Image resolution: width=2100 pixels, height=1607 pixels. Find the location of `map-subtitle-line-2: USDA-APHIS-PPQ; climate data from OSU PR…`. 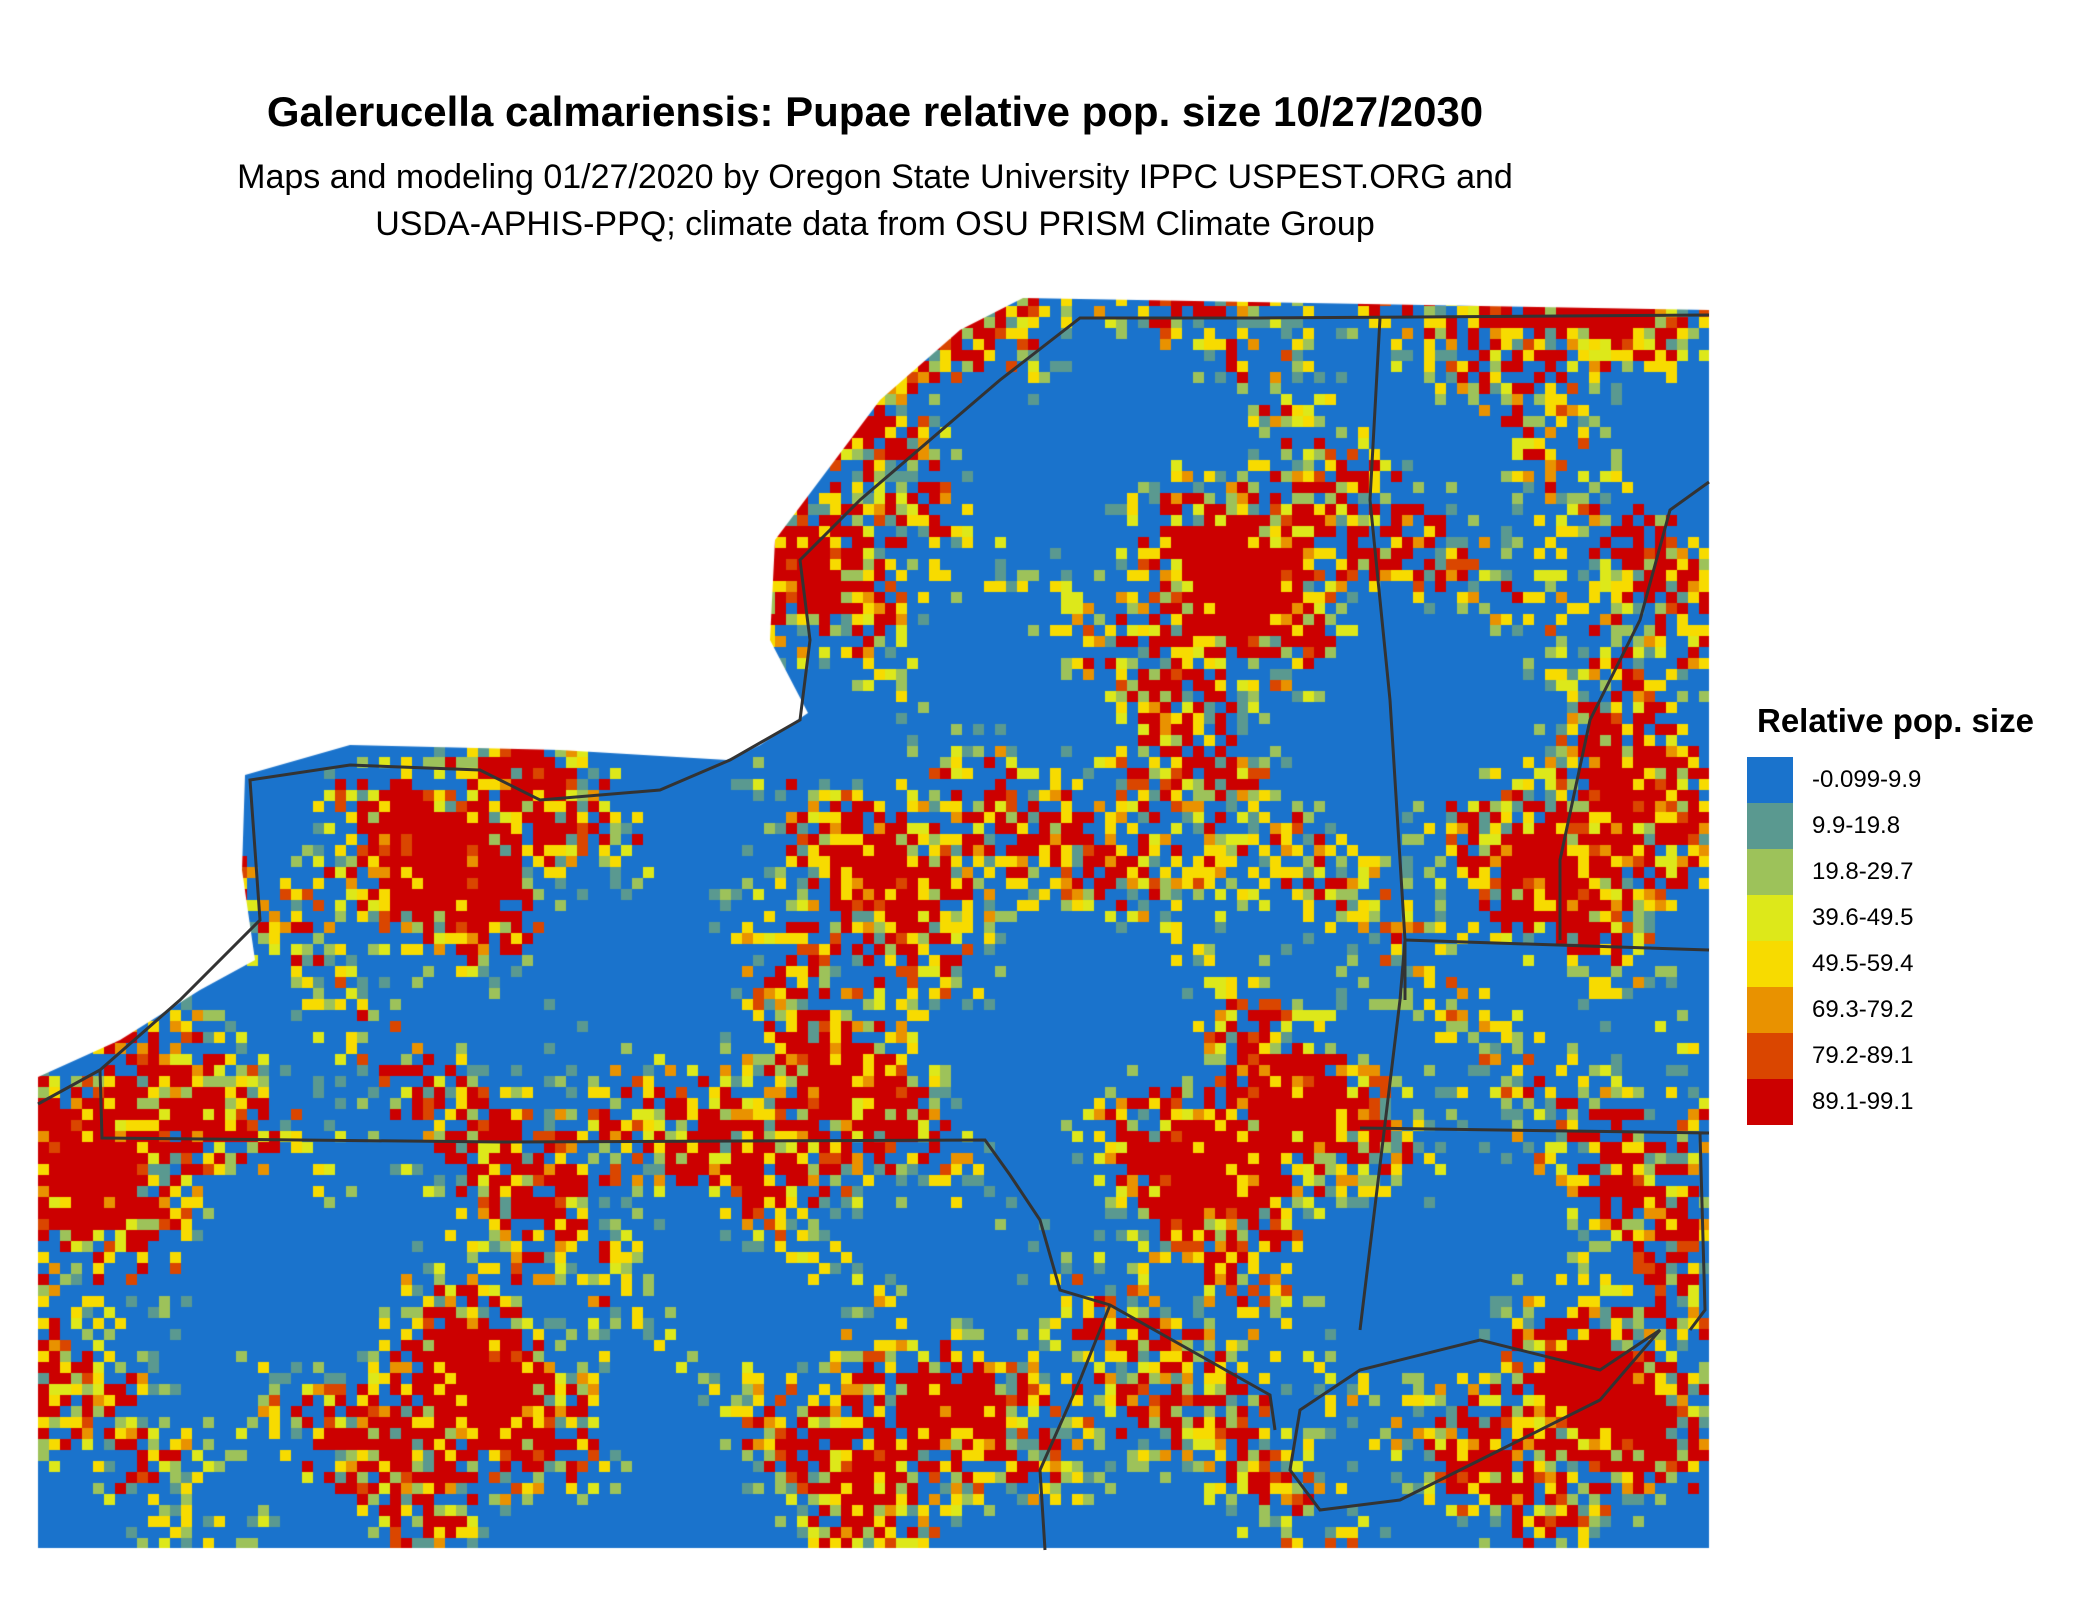

map-subtitle-line-2: USDA-APHIS-PPQ; climate data from OSU PR… is located at coordinates (875, 224).